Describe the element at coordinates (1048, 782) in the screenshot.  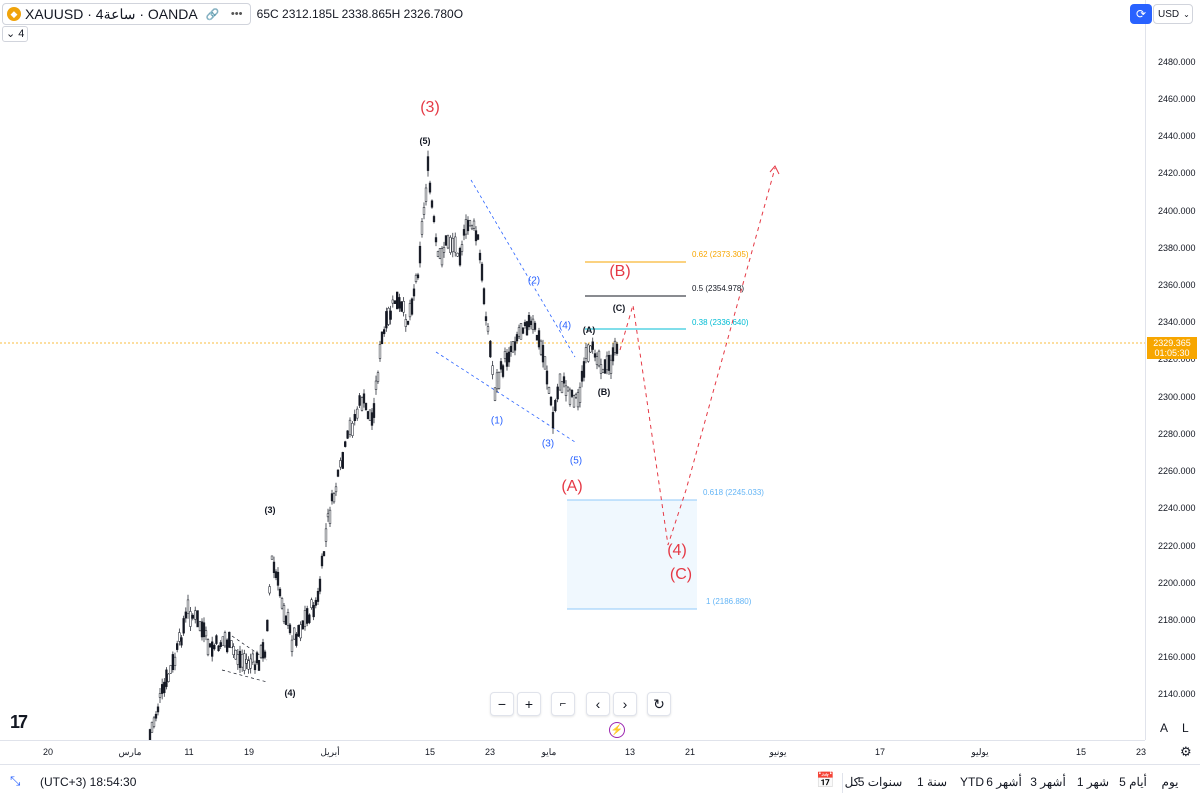
I see `range-button: 3 أشهر` at that location.